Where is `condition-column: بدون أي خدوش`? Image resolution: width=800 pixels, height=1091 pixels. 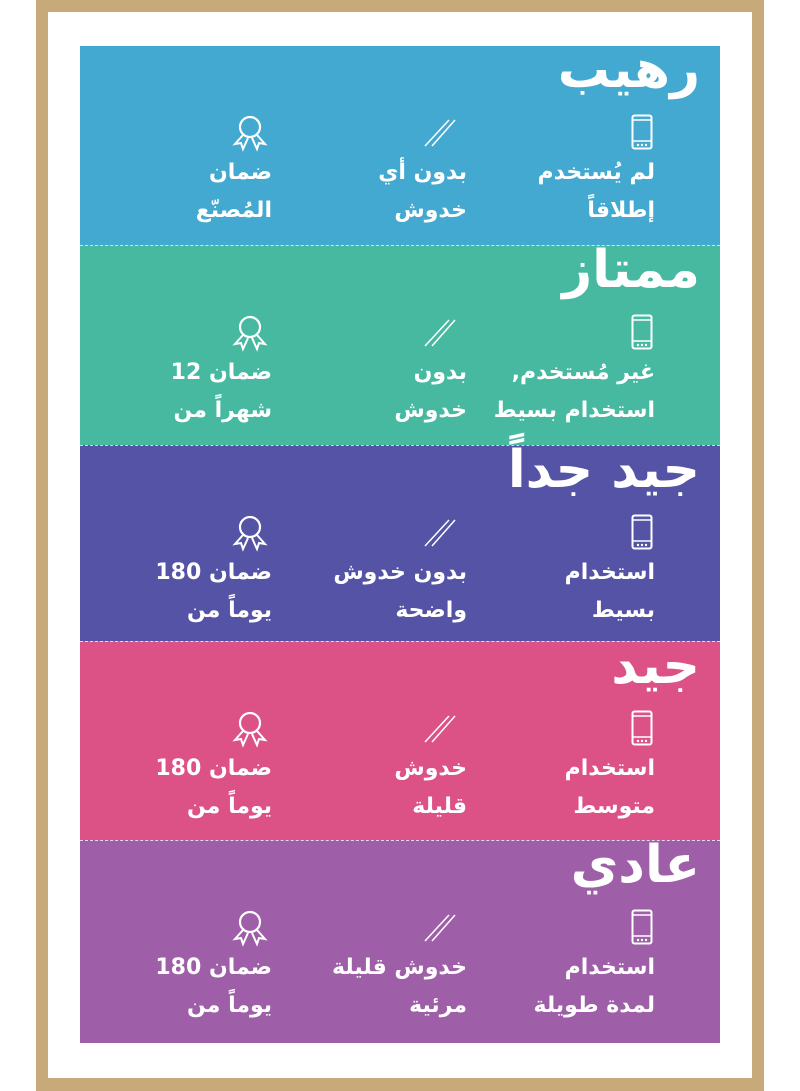
condition-column: بدون أي خدوش is located at coordinates (367, 172).